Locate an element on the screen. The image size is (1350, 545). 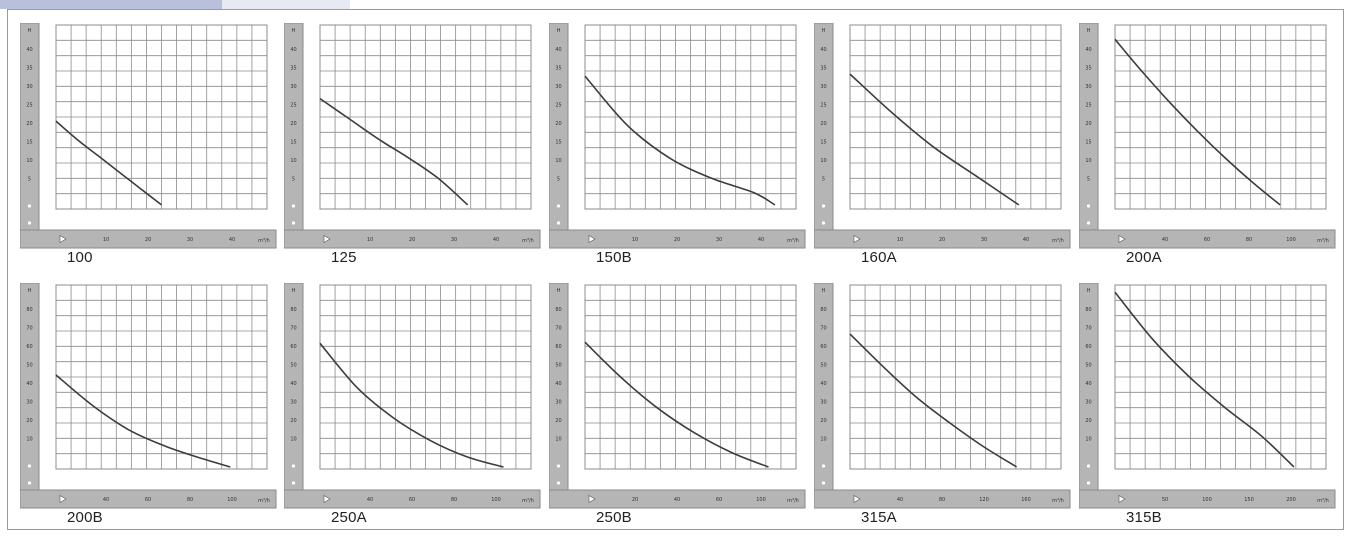
chart-svg: H 80 70 60 50 40 30 20 10 40 60 80 100 m³/h is located at coordinates (148, 396).